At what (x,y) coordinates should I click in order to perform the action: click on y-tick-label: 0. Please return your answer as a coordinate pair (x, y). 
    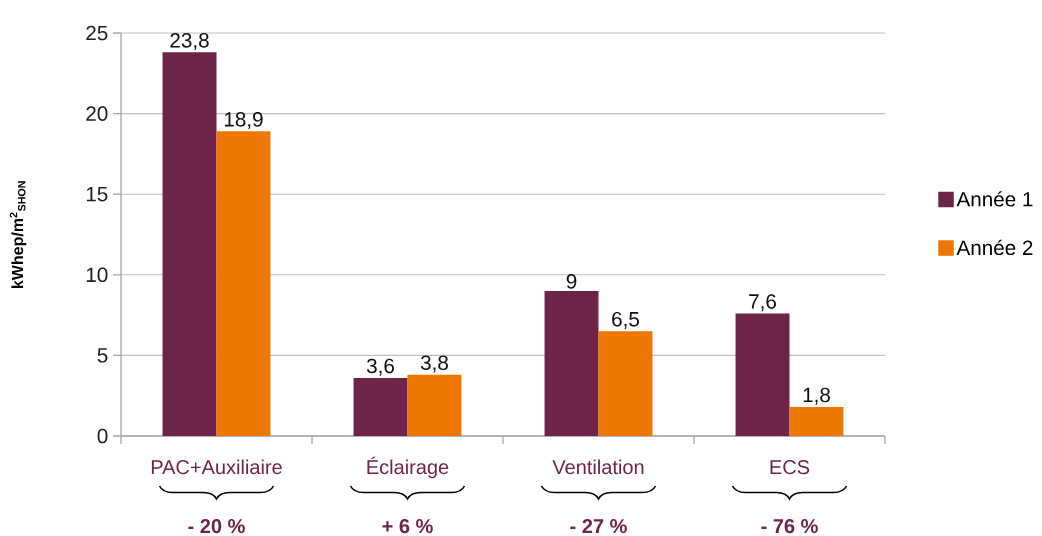
    Looking at the image, I should click on (102, 436).